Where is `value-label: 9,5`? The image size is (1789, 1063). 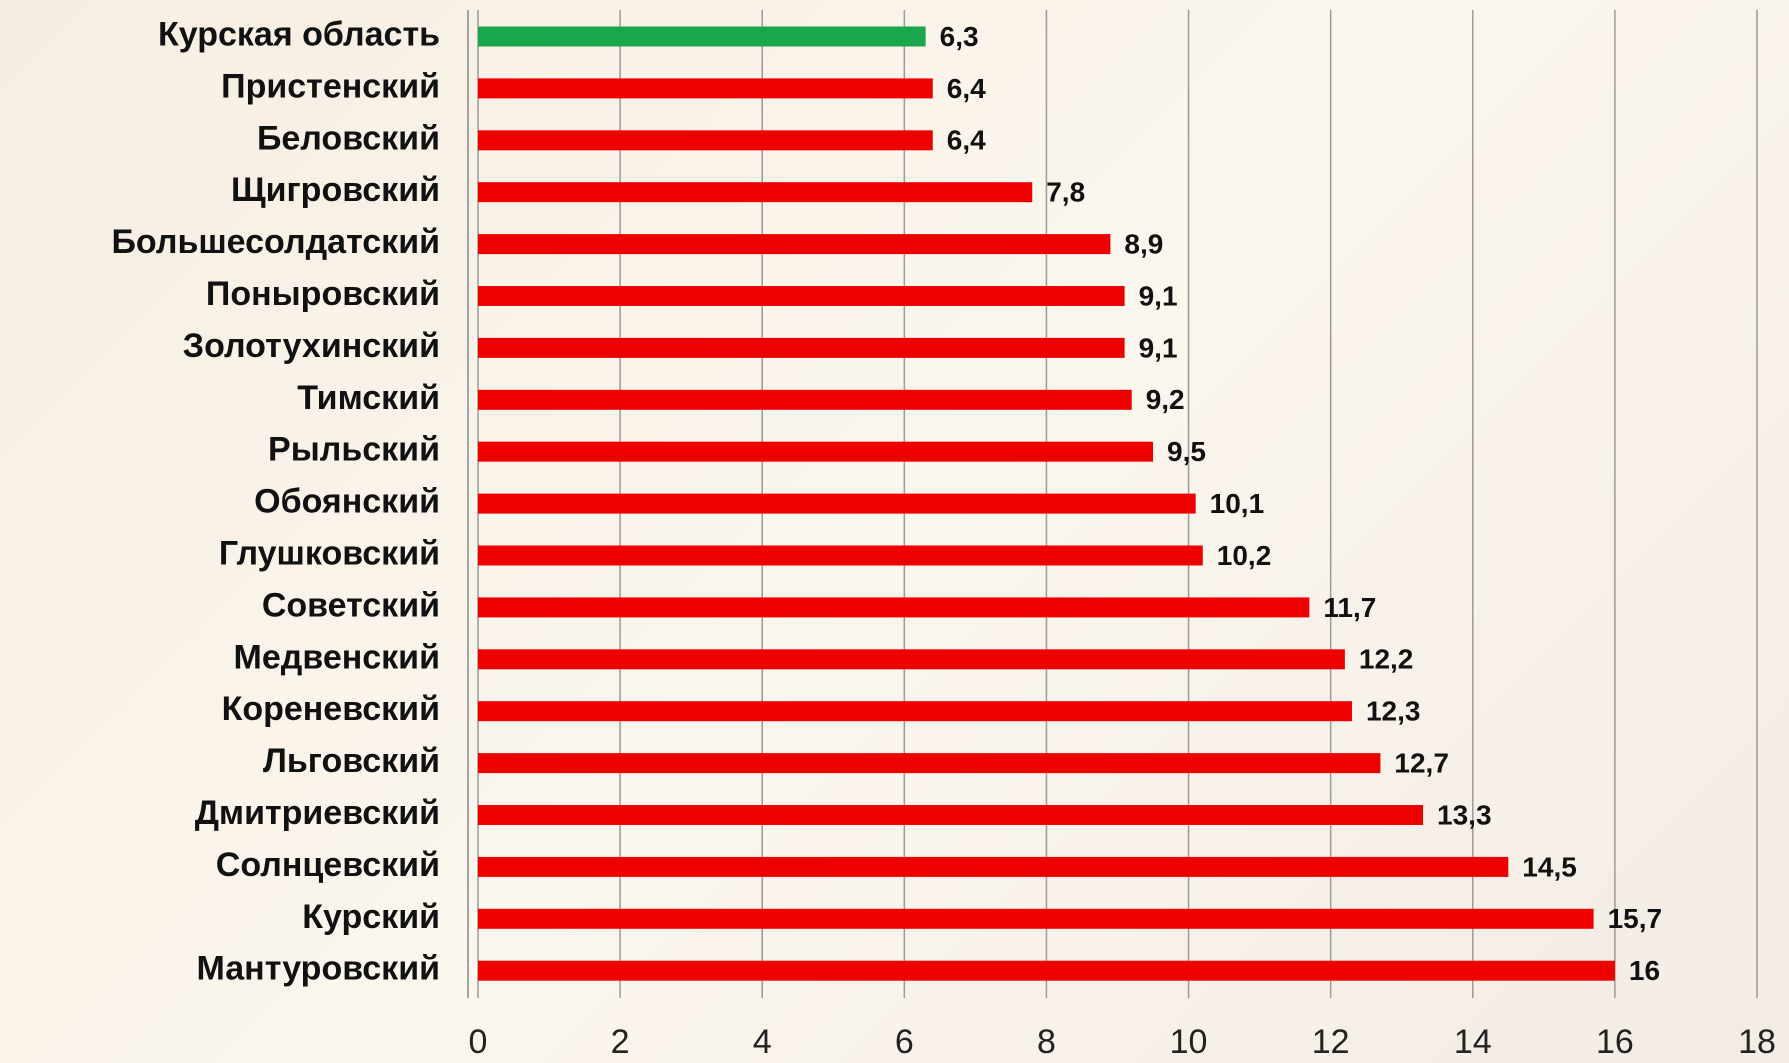
value-label: 9,5 is located at coordinates (1186, 451).